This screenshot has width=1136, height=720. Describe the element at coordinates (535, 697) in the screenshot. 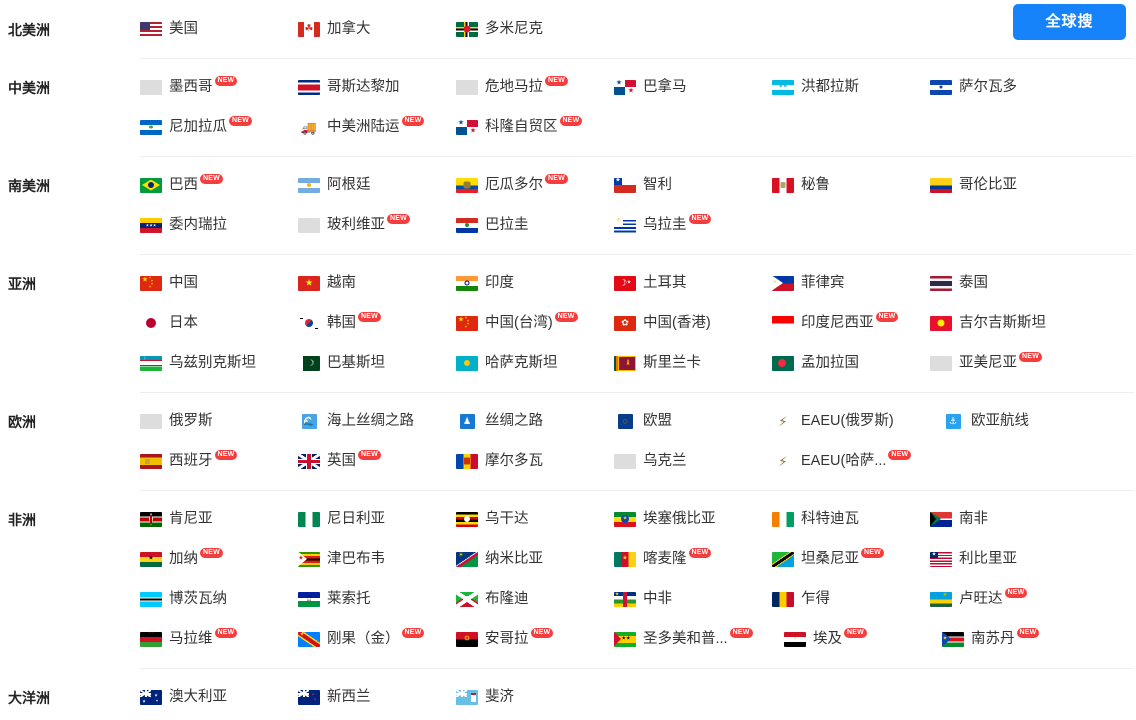

I see `country-link: 斐济` at that location.